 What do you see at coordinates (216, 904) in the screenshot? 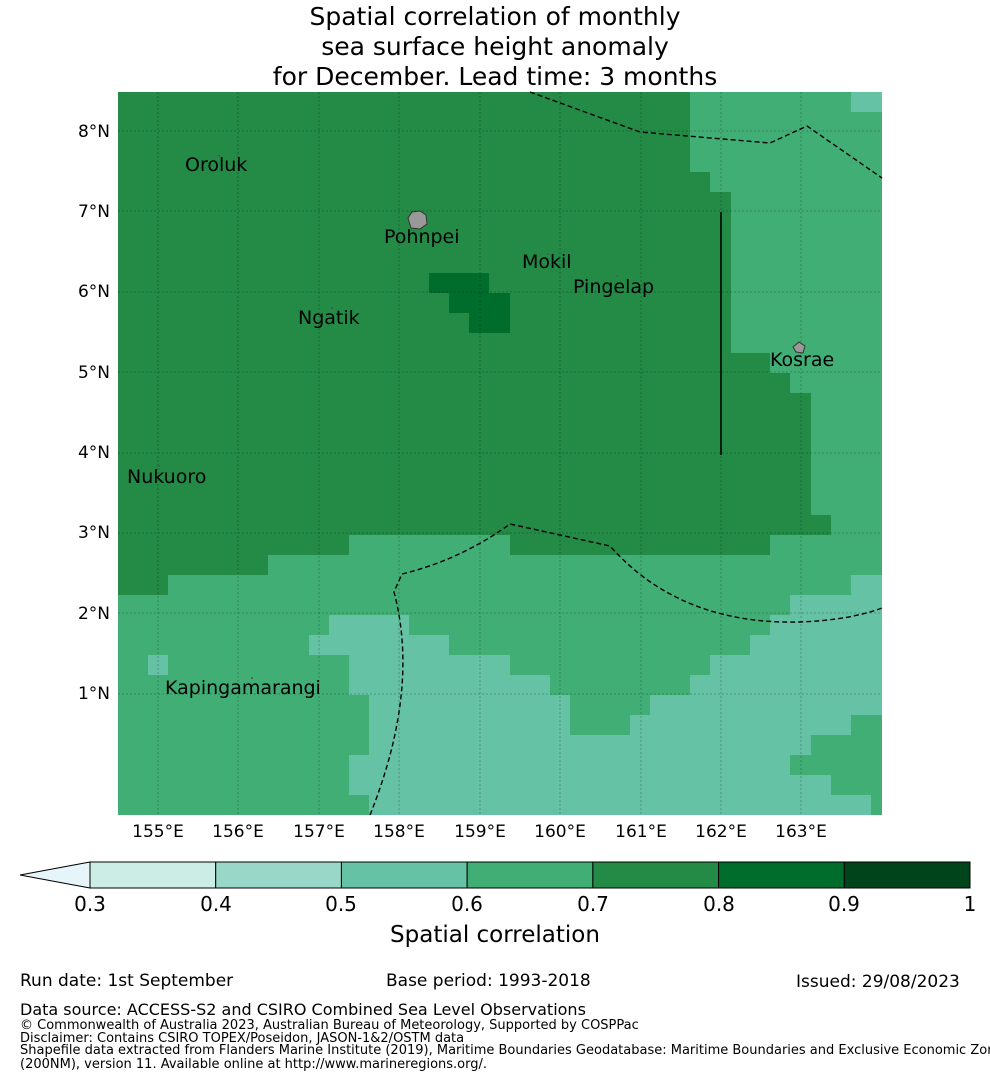
I see `colorbar-tick-0.4: 0.4` at bounding box center [216, 904].